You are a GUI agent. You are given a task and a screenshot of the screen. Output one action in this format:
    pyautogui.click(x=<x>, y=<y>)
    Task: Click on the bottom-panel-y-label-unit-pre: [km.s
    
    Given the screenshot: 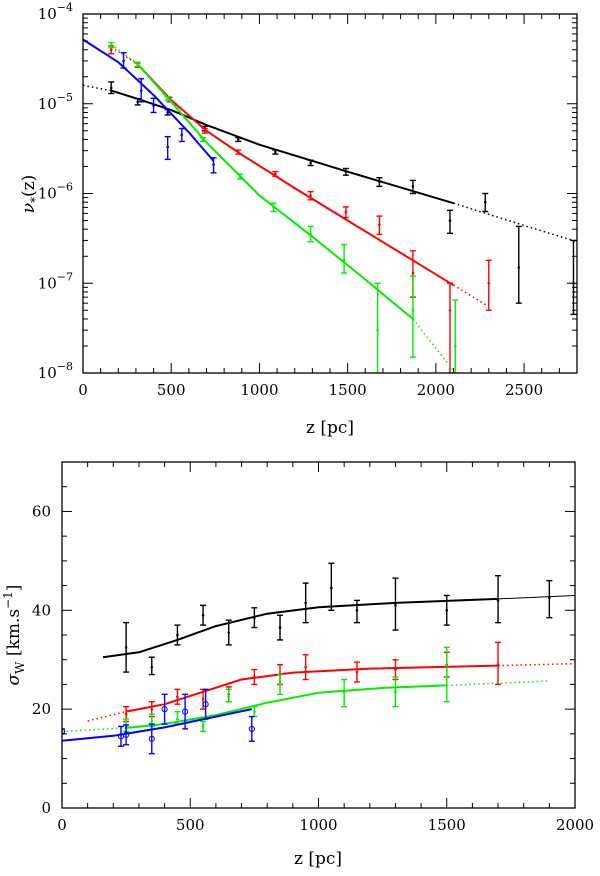 What is the action you would take?
    pyautogui.click(x=14, y=632)
    